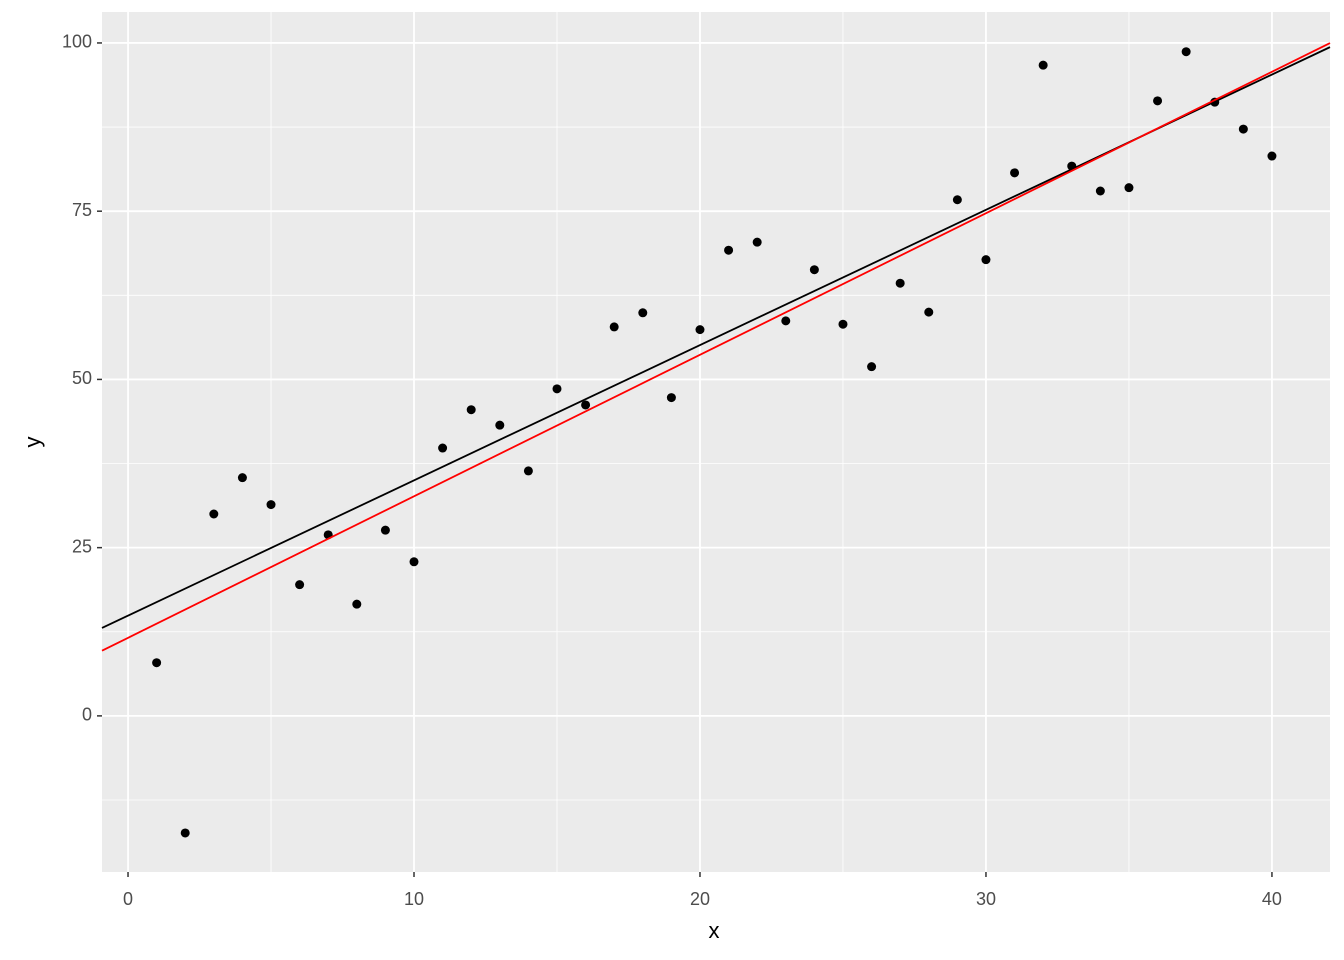  What do you see at coordinates (986, 899) in the screenshot?
I see `x-tick-label: 30` at bounding box center [986, 899].